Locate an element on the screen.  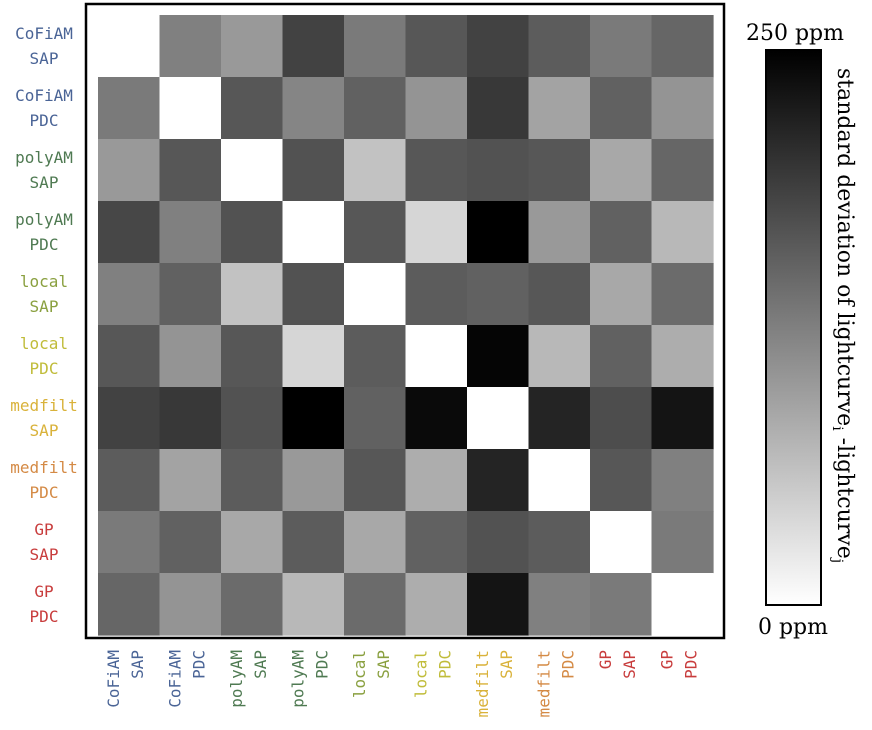
colorbar-top-label: 250 ppm is located at coordinates (795, 33).